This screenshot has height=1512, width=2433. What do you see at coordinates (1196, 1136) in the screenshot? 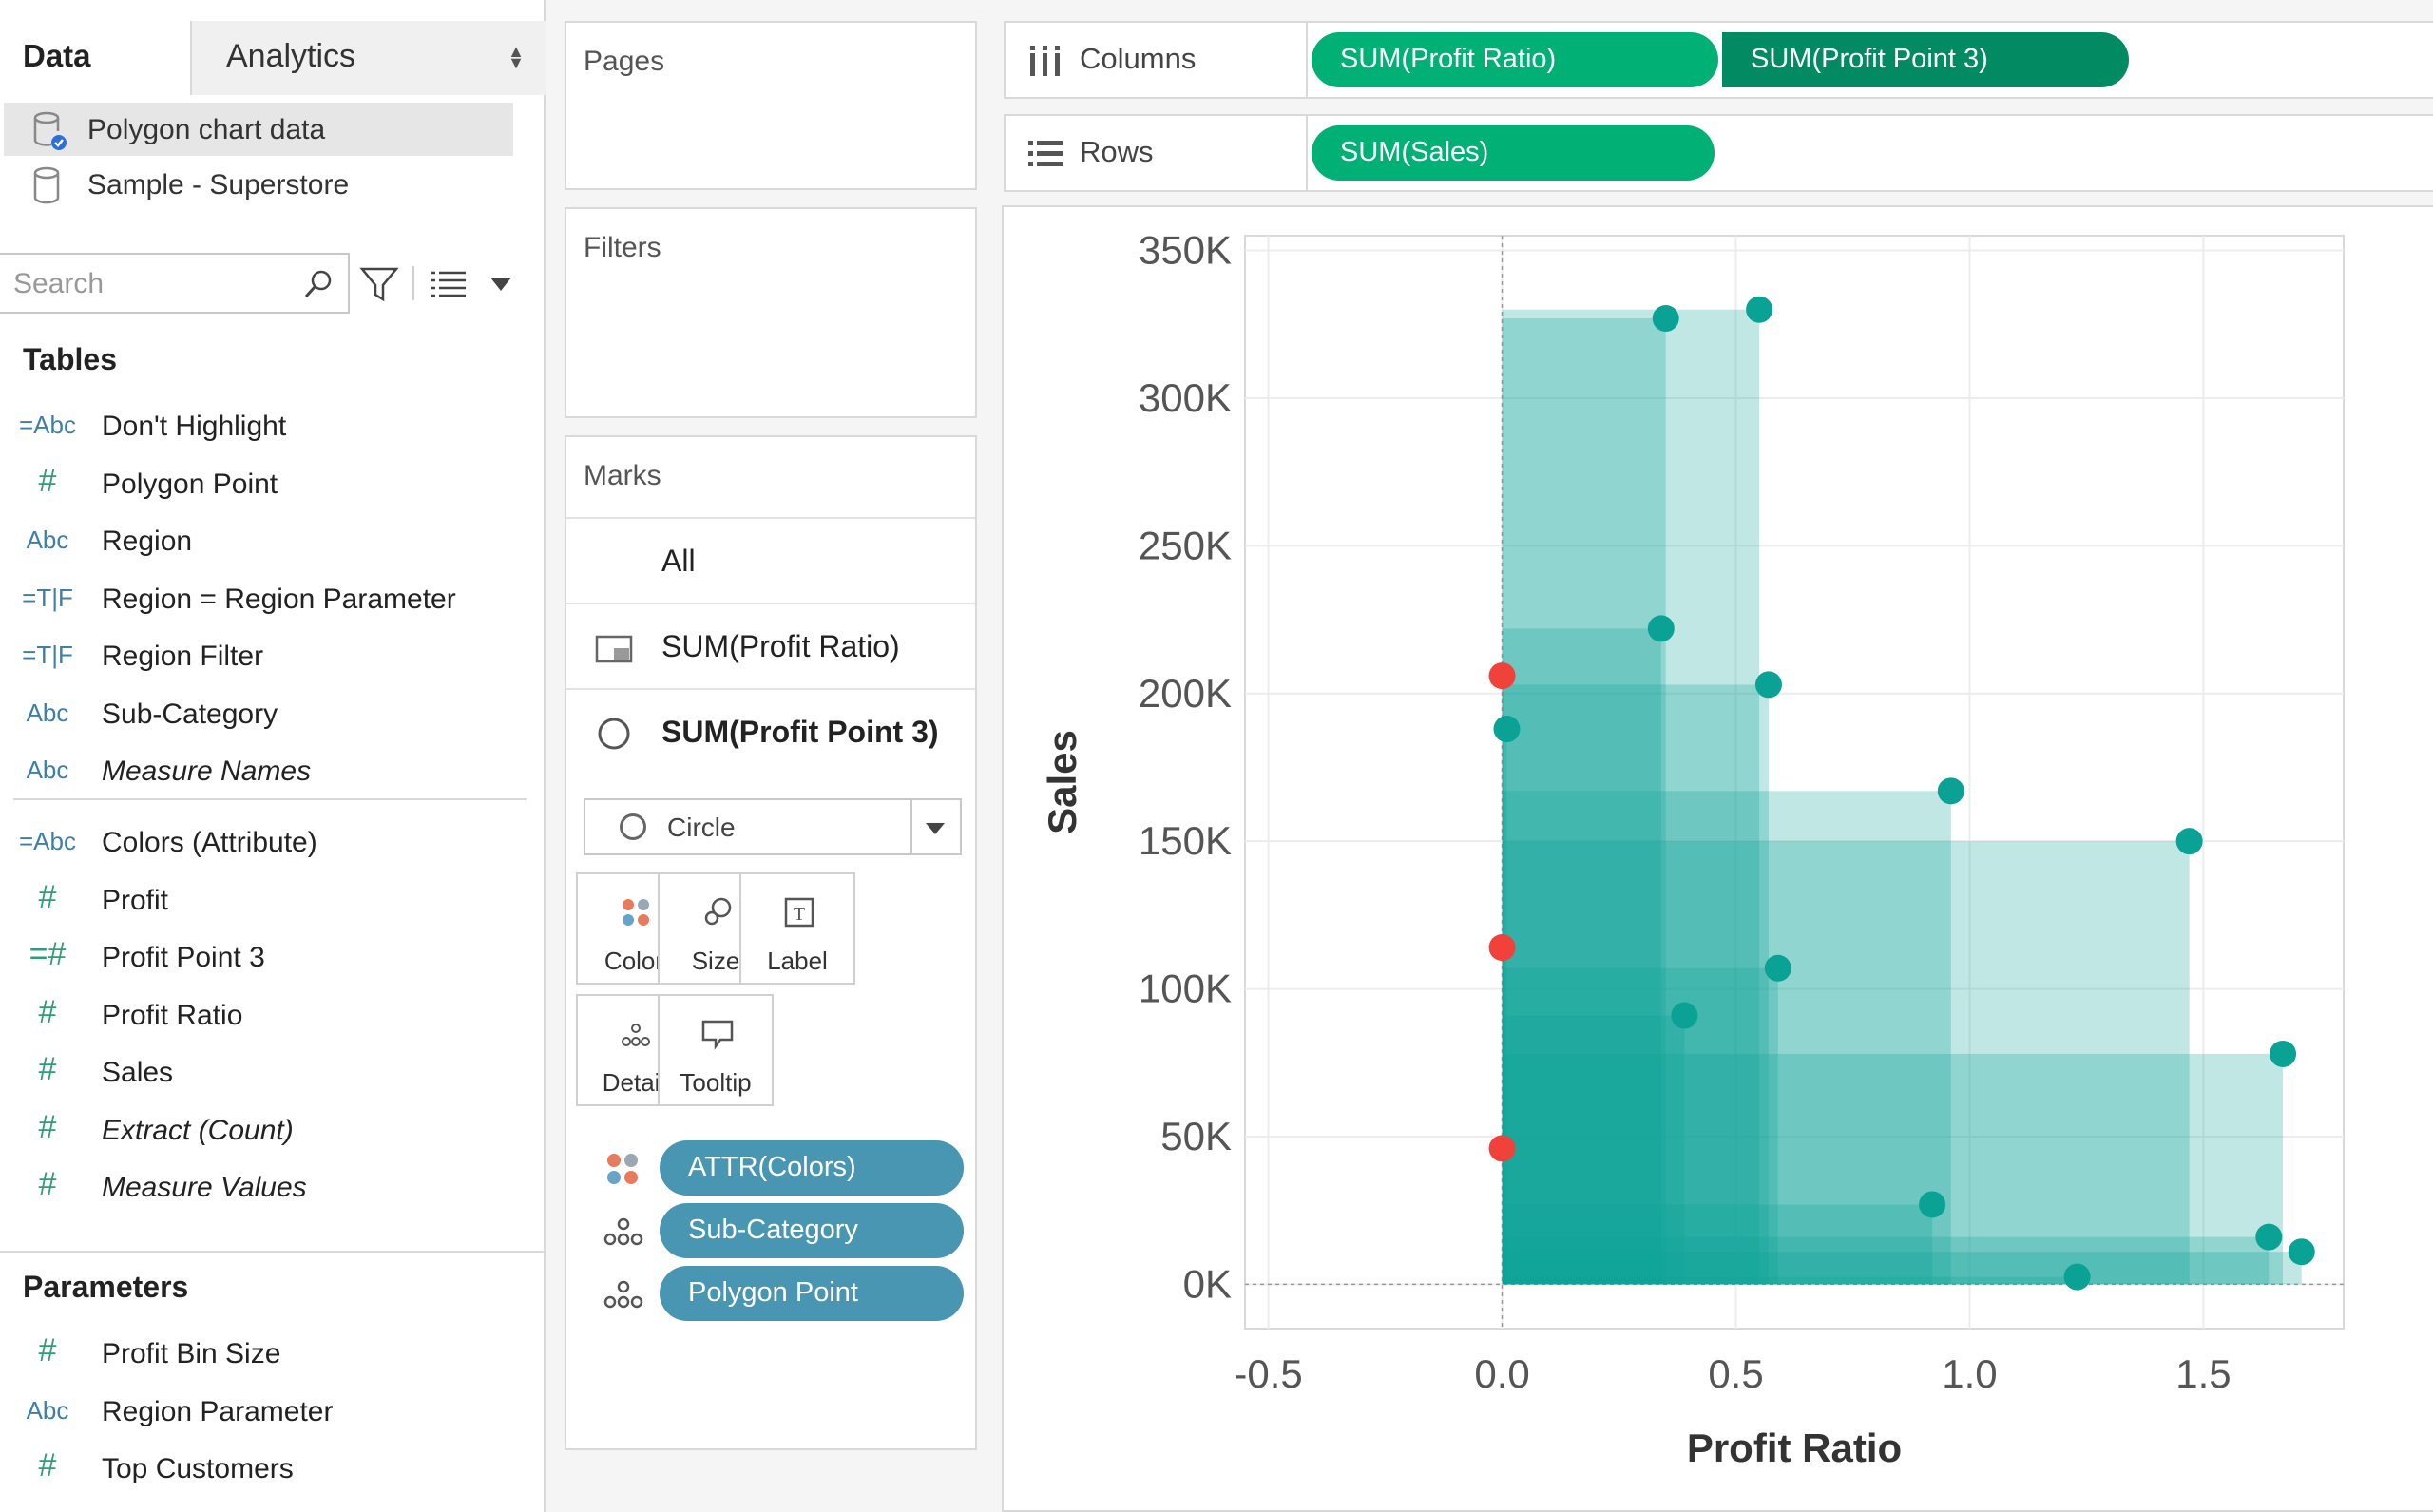
I see `y-tick-label: 50K` at bounding box center [1196, 1136].